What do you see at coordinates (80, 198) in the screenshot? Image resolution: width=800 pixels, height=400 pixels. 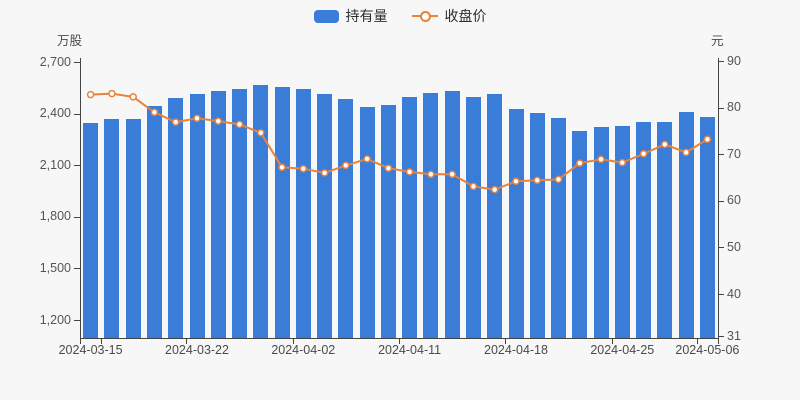 I see `y-axis-left-line` at bounding box center [80, 198].